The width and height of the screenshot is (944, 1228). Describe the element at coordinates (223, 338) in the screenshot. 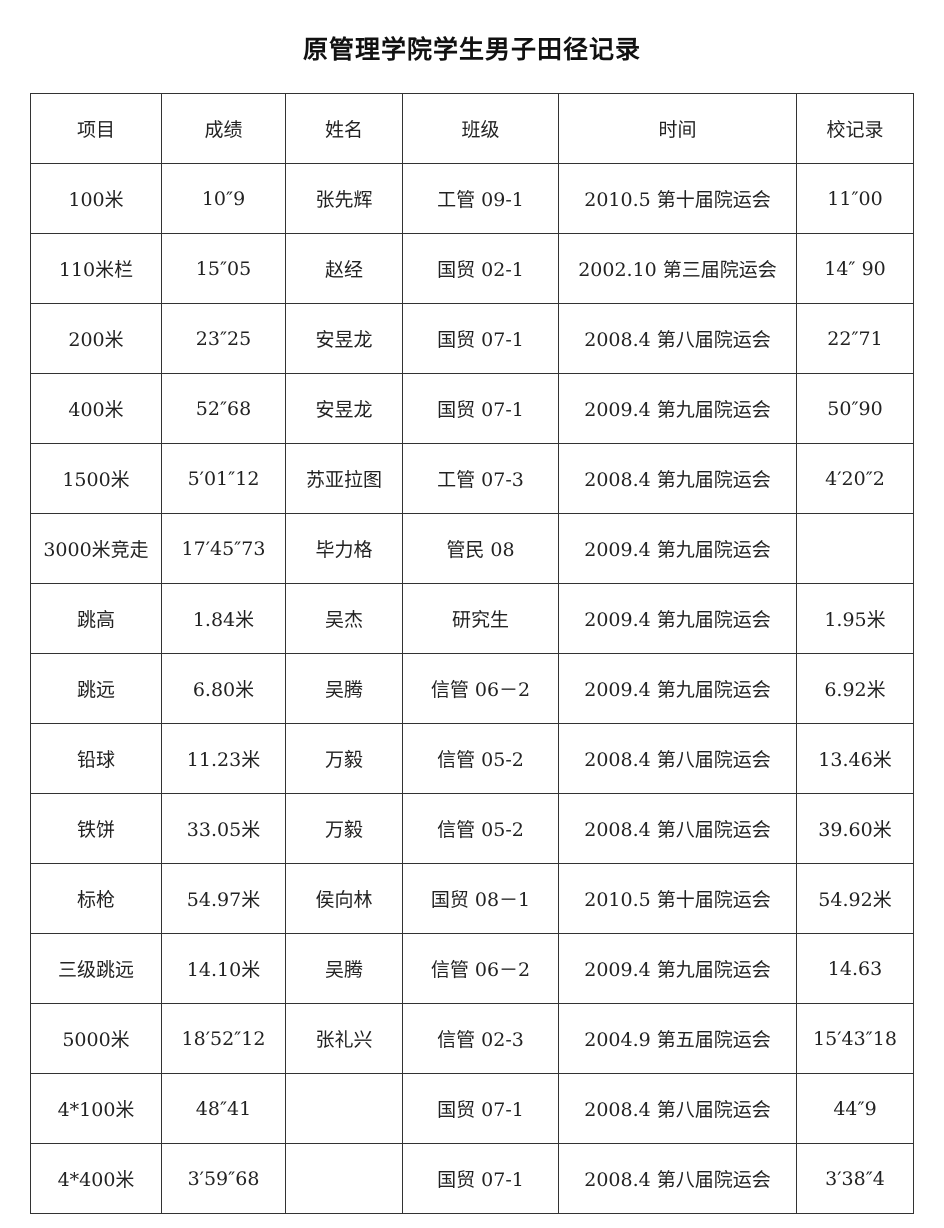

I see `cell-result: 23″25` at that location.